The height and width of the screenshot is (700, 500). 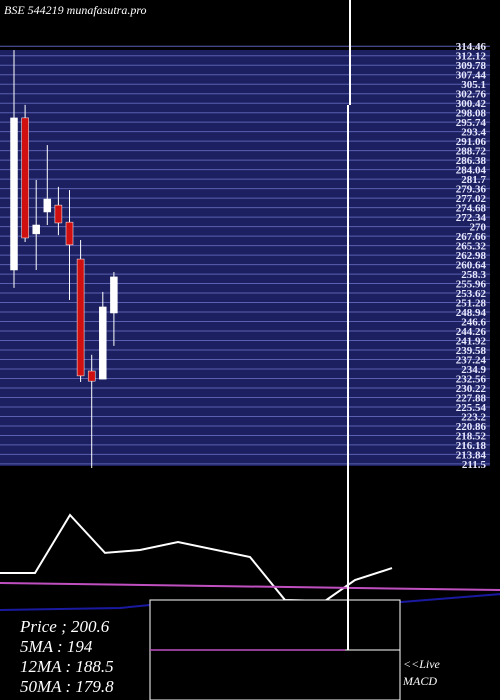 What do you see at coordinates (471, 171) in the screenshot?
I see `y-tick-label: 284.04` at bounding box center [471, 171].